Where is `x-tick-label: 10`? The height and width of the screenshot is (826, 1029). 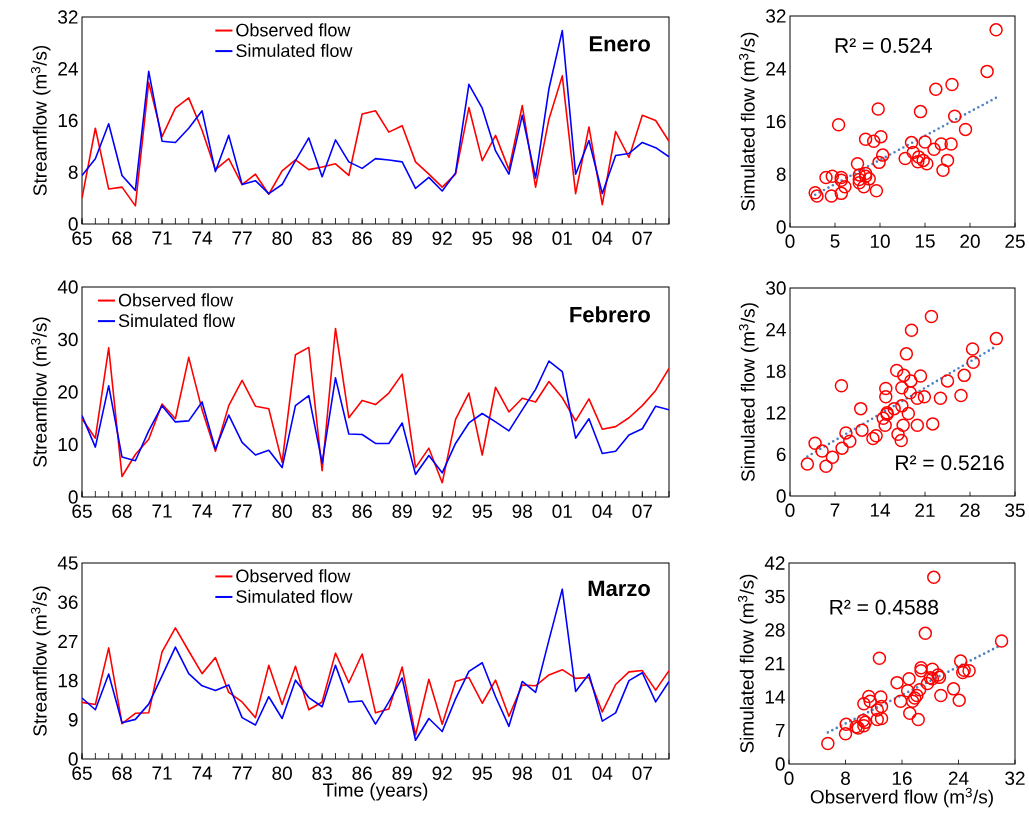
x-tick-label: 10 is located at coordinates (880, 241).